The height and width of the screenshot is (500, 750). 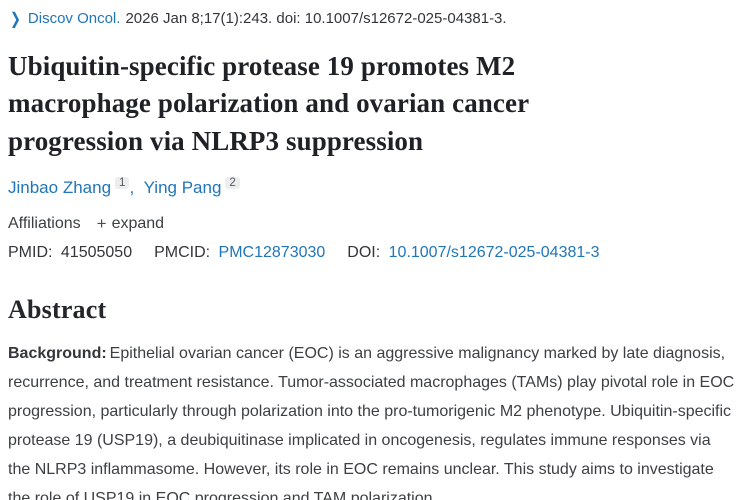 I want to click on expand-affiliations-button: + expand, so click(x=130, y=224).